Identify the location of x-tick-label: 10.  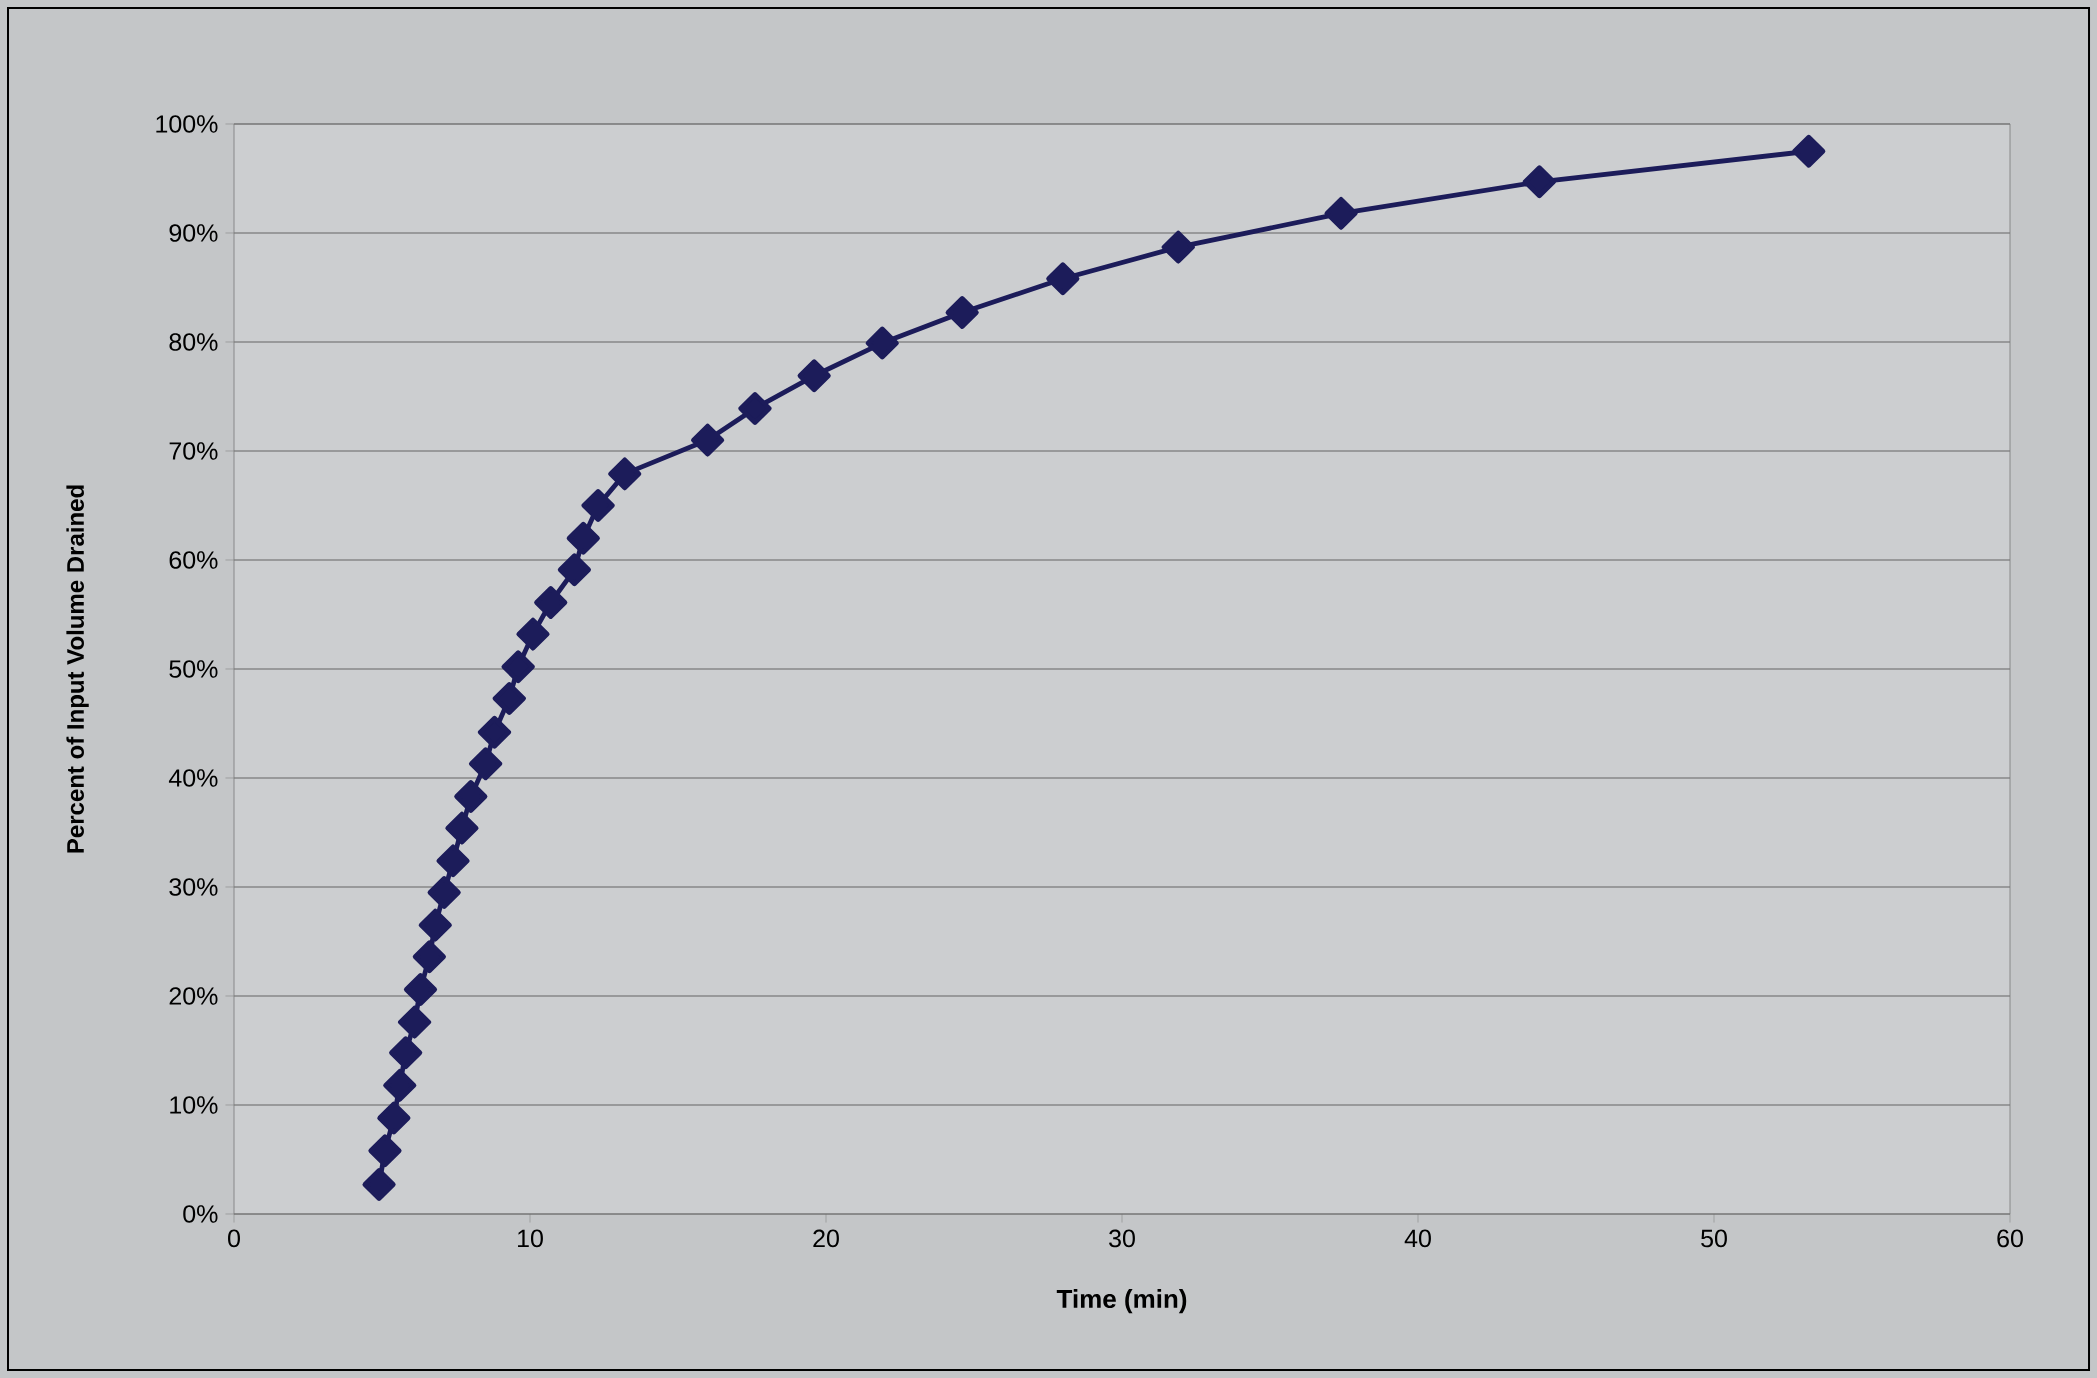
(530, 1238).